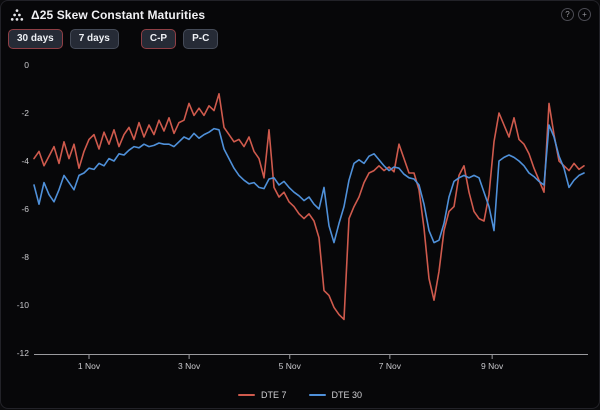  What do you see at coordinates (94, 39) in the screenshot?
I see `period-7-days-button: 7 days` at bounding box center [94, 39].